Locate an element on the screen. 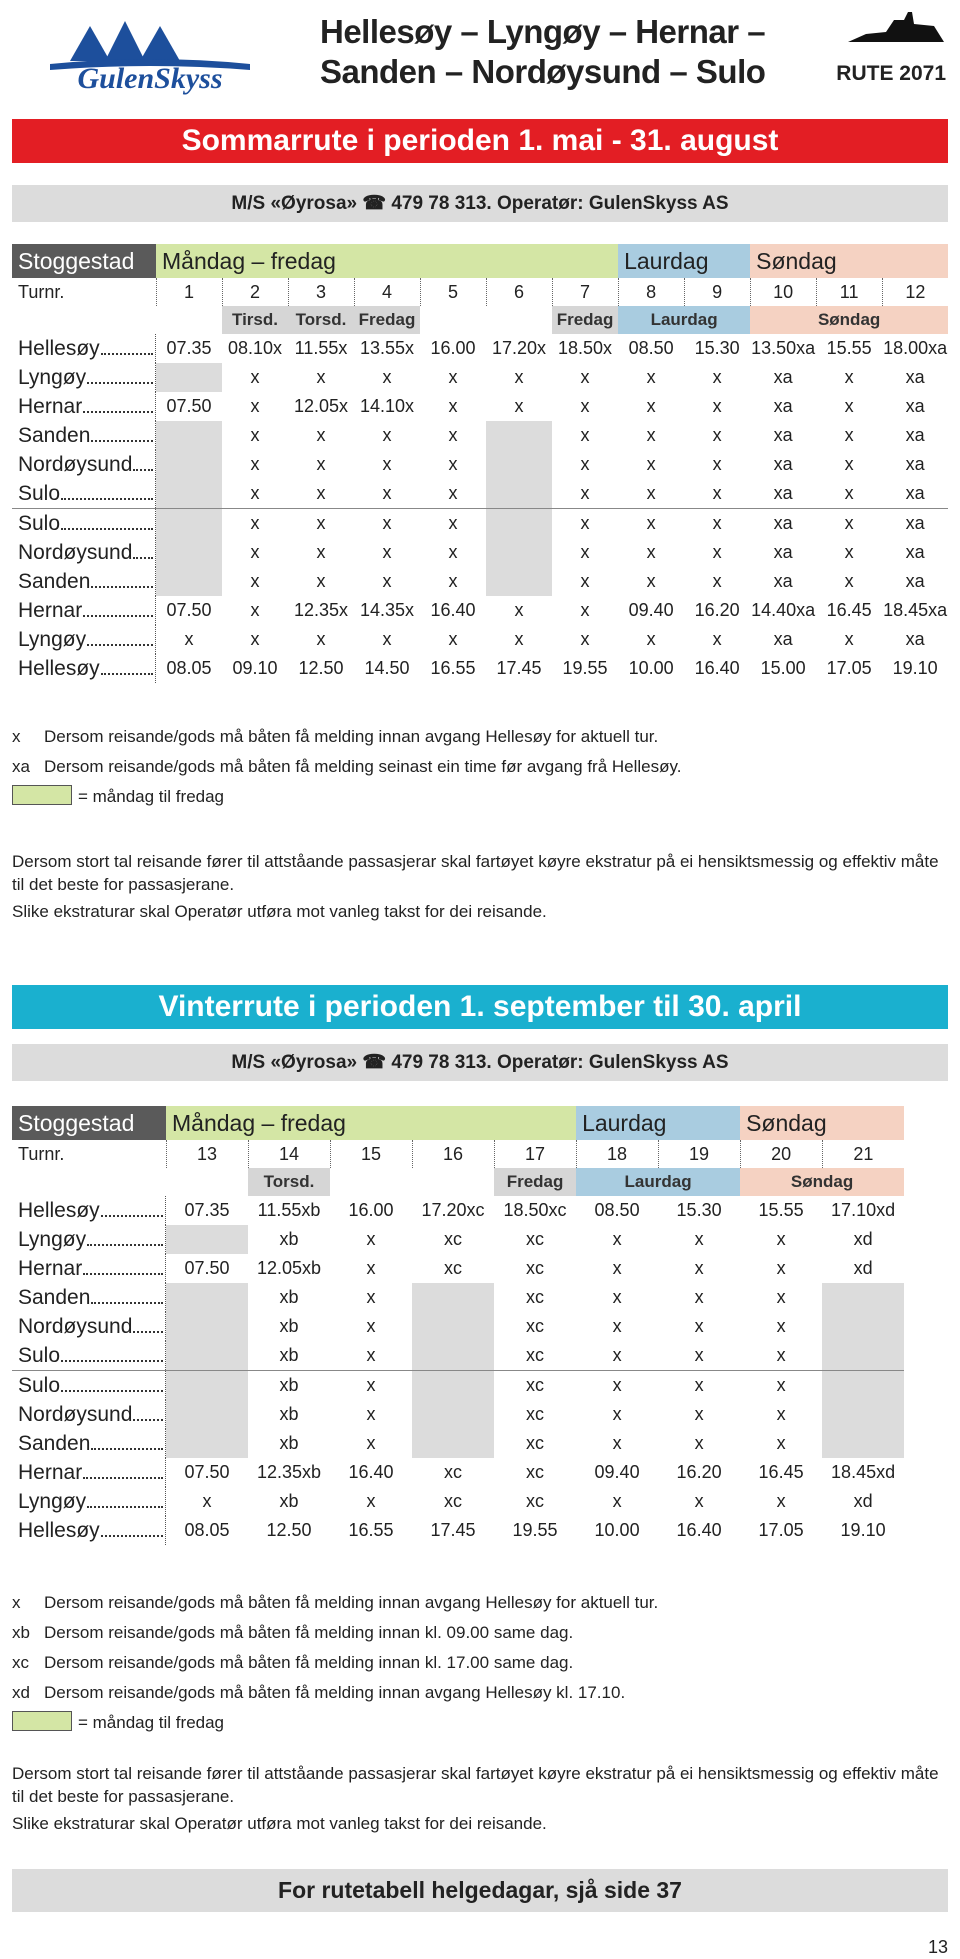 This screenshot has width=960, height=1959. stop-row: Nordøysund xb x xc x x x is located at coordinates (458, 1326).